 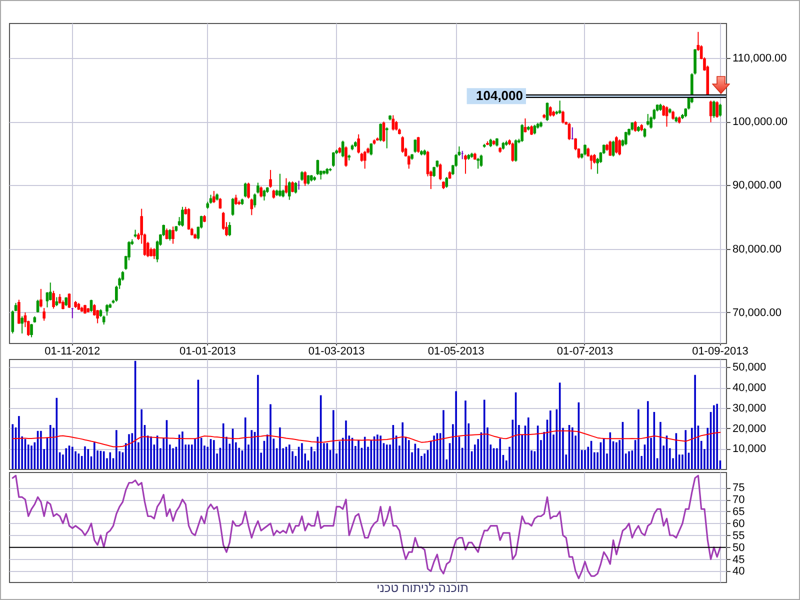 What do you see at coordinates (738, 488) in the screenshot?
I see `y-tick-label: 75` at bounding box center [738, 488].